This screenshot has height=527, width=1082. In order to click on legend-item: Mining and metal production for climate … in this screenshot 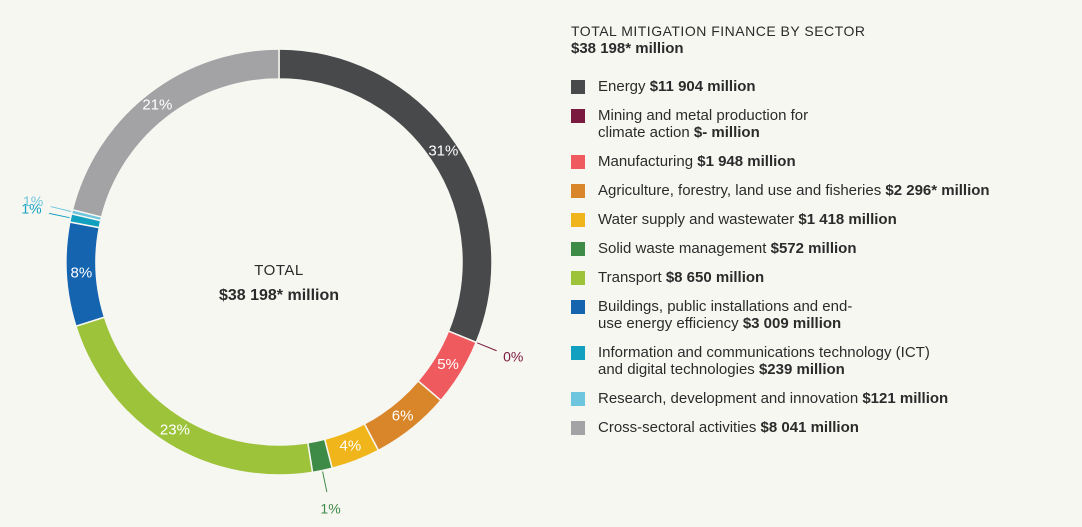, I will do `click(780, 124)`.